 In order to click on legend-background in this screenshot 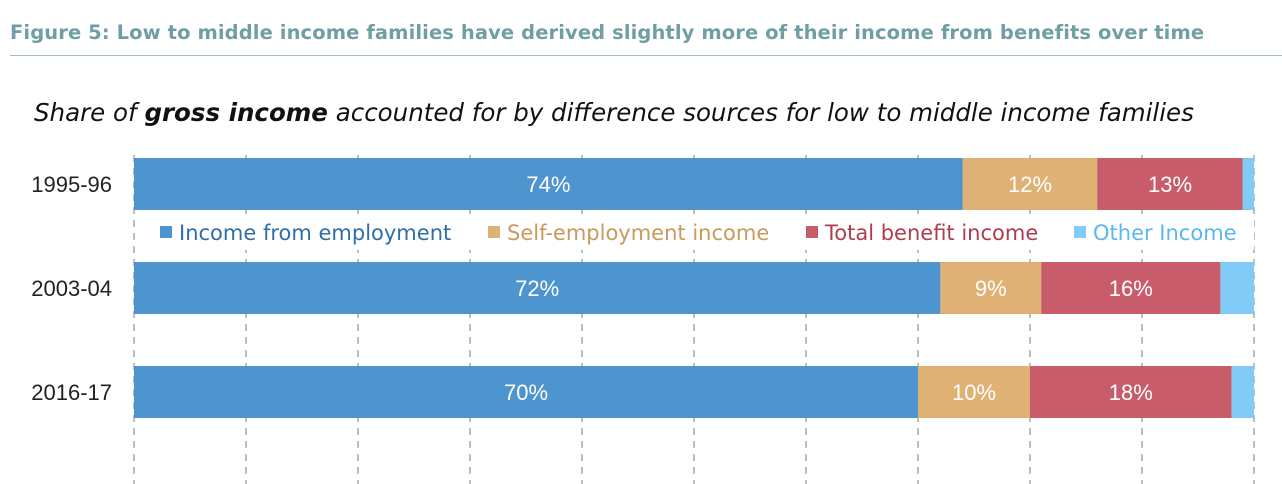, I will do `click(702, 232)`.